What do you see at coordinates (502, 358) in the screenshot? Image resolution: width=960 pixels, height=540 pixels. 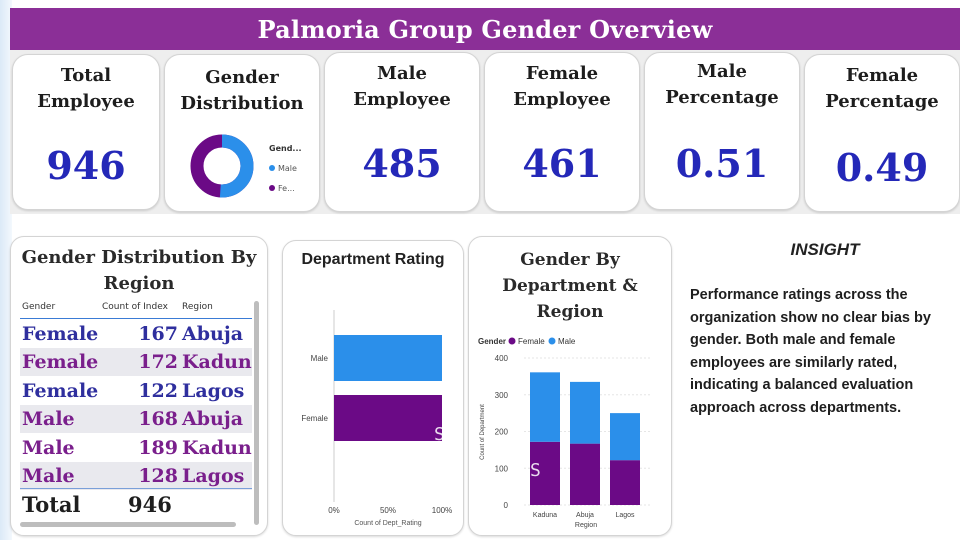 I see `y-tick-label: 400` at bounding box center [502, 358].